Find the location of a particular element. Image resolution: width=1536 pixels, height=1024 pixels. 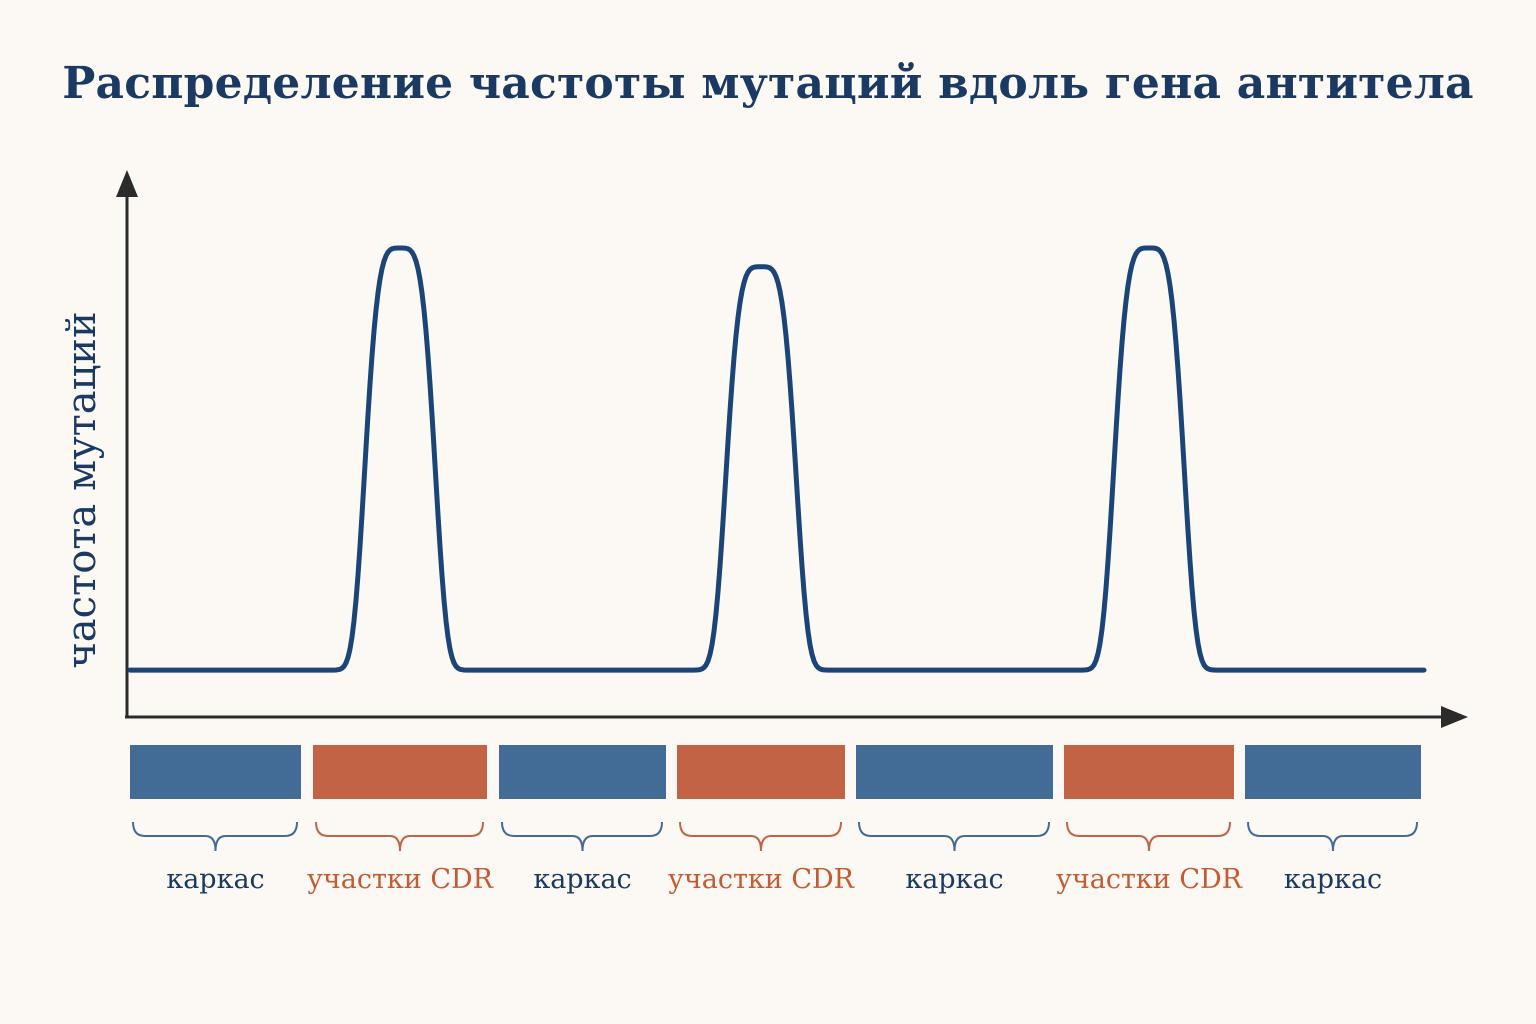

cdr-segment-label-4: участки CDR is located at coordinates (761, 879).